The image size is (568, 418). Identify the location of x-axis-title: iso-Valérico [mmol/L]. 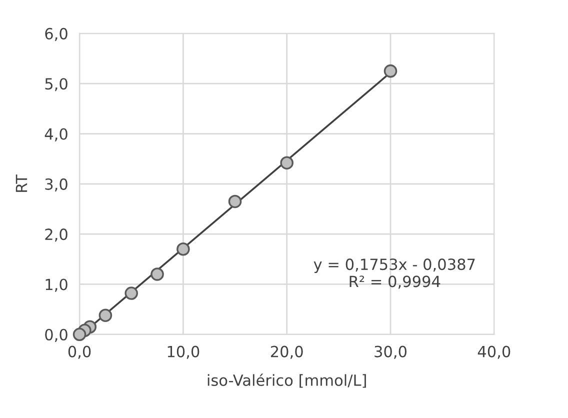
(287, 381).